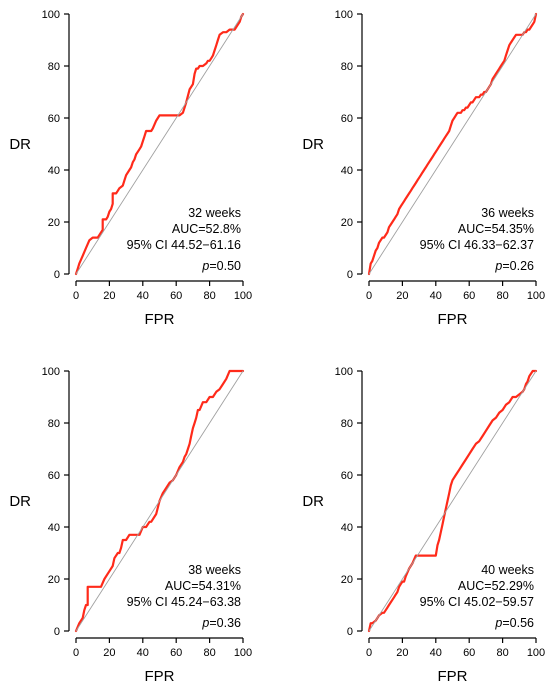  Describe the element at coordinates (225, 623) in the screenshot. I see `p-value: =0.36` at that location.